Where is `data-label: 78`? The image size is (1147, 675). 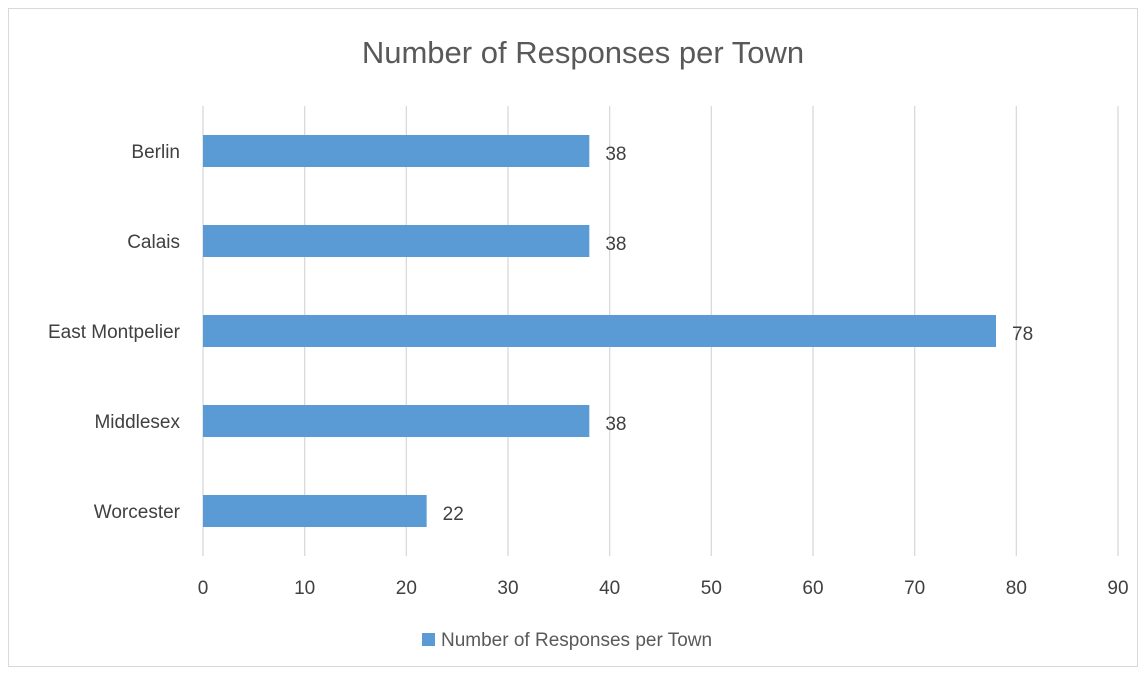
data-label: 78 is located at coordinates (1022, 334).